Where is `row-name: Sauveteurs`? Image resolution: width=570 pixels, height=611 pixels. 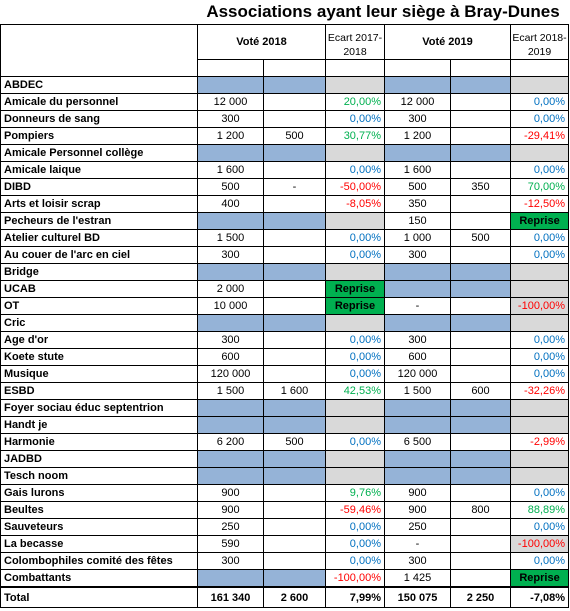 row-name: Sauveteurs is located at coordinates (99, 527).